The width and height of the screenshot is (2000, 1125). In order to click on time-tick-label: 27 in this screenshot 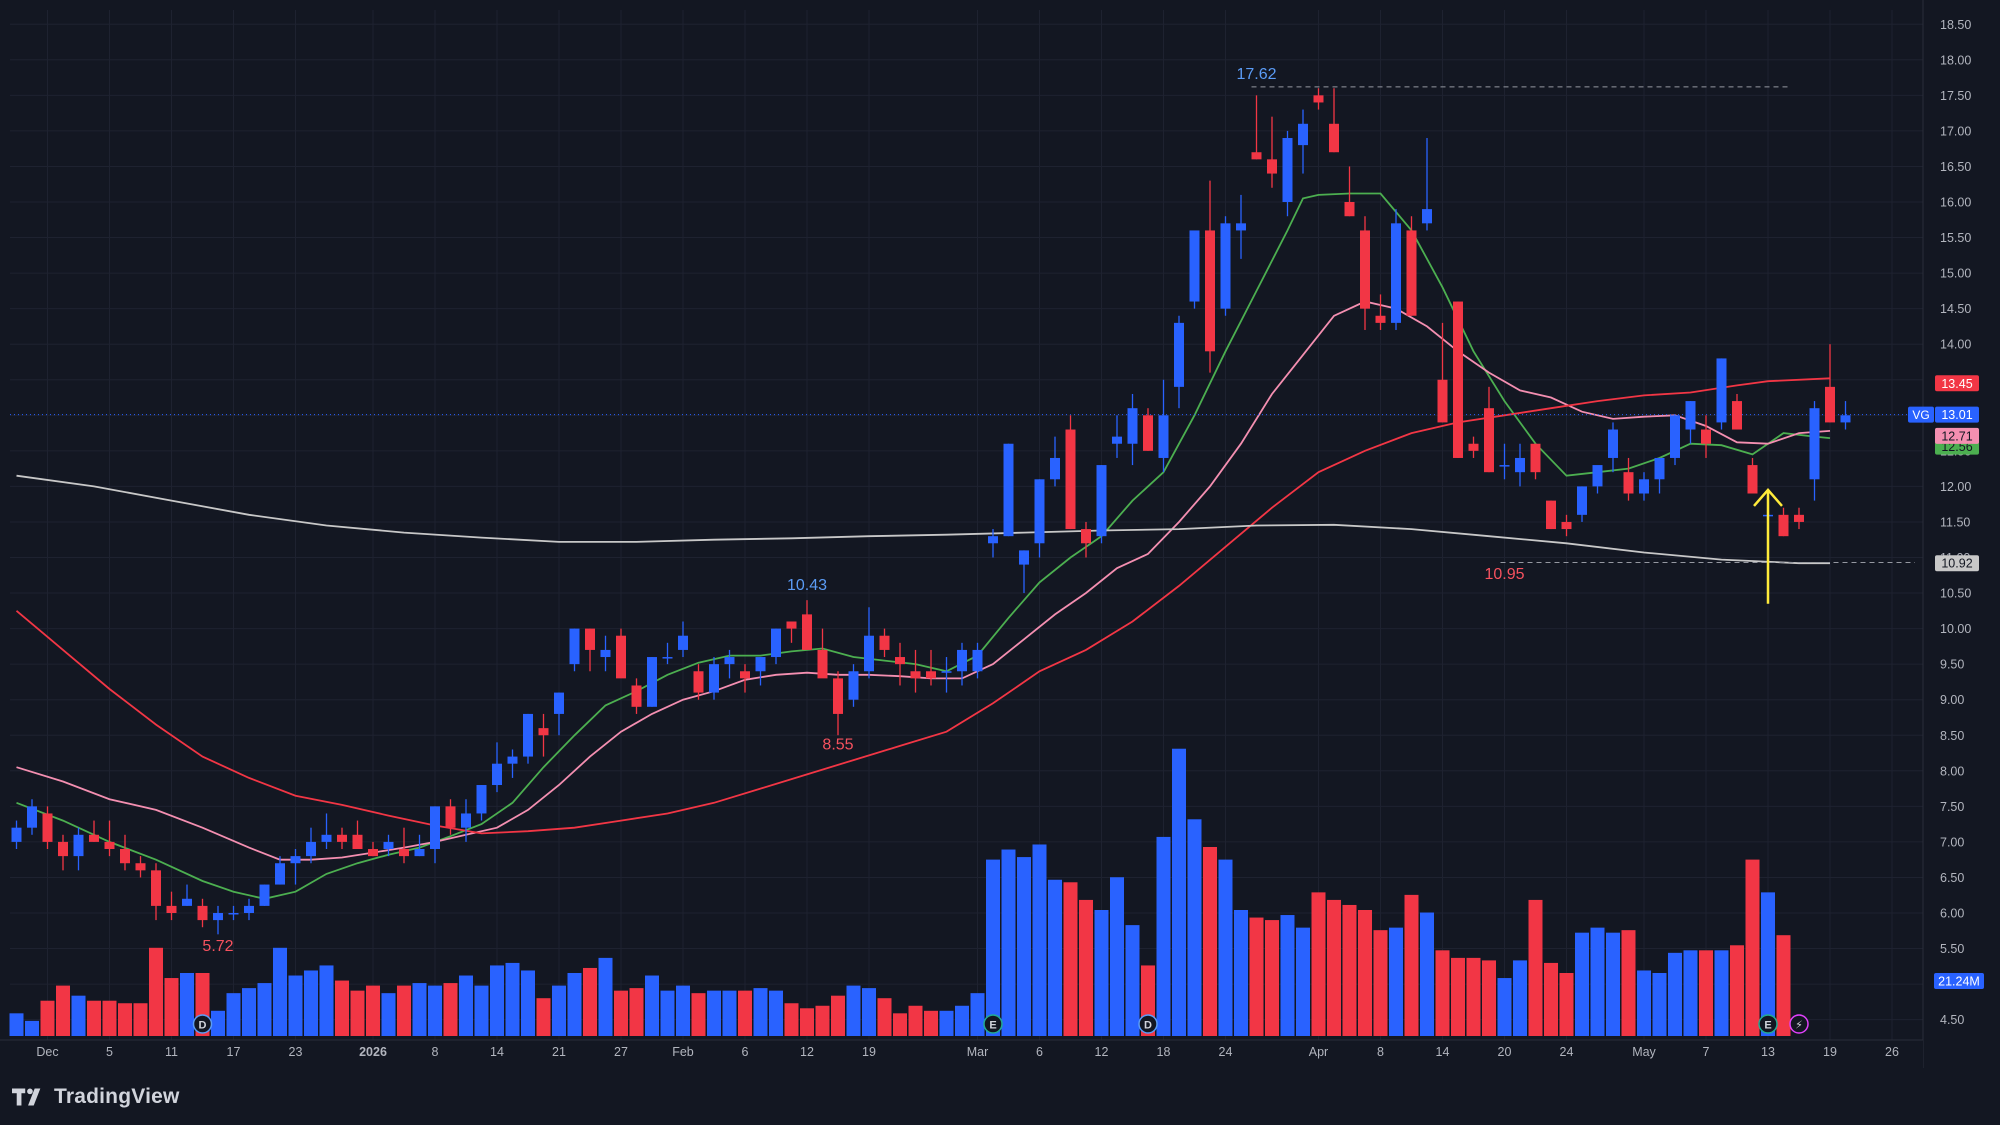, I will do `click(621, 1052)`.